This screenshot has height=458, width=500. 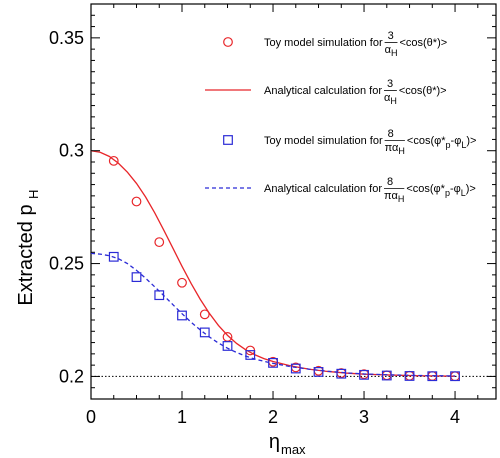 I want to click on y-tick-label: 0.25, so click(x=66, y=264).